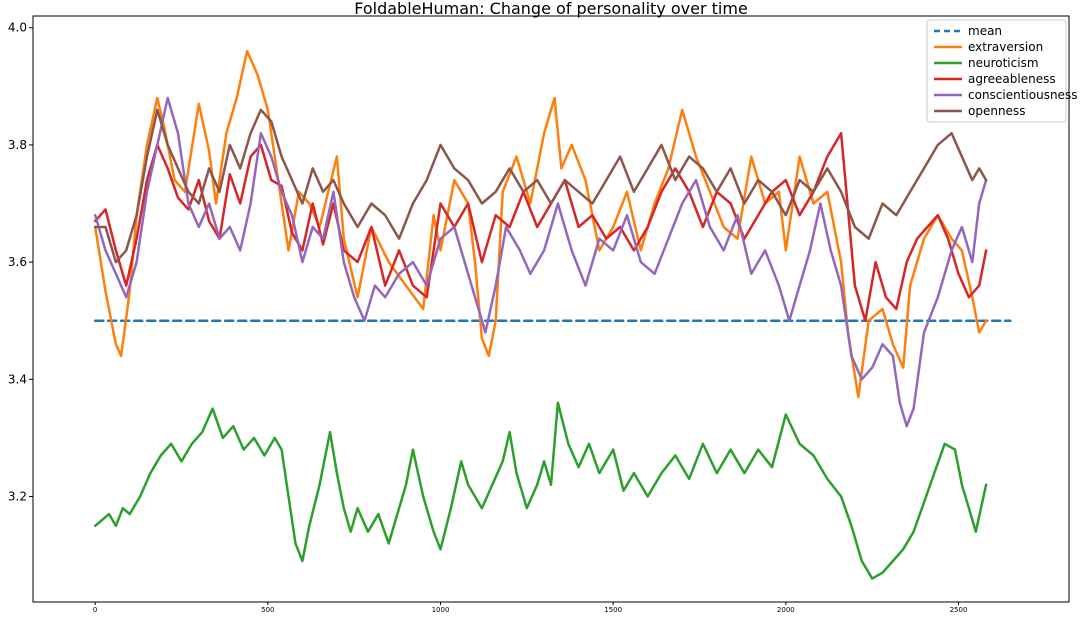  I want to click on legend-label-agreeableness: agreeableness, so click(1012, 79).